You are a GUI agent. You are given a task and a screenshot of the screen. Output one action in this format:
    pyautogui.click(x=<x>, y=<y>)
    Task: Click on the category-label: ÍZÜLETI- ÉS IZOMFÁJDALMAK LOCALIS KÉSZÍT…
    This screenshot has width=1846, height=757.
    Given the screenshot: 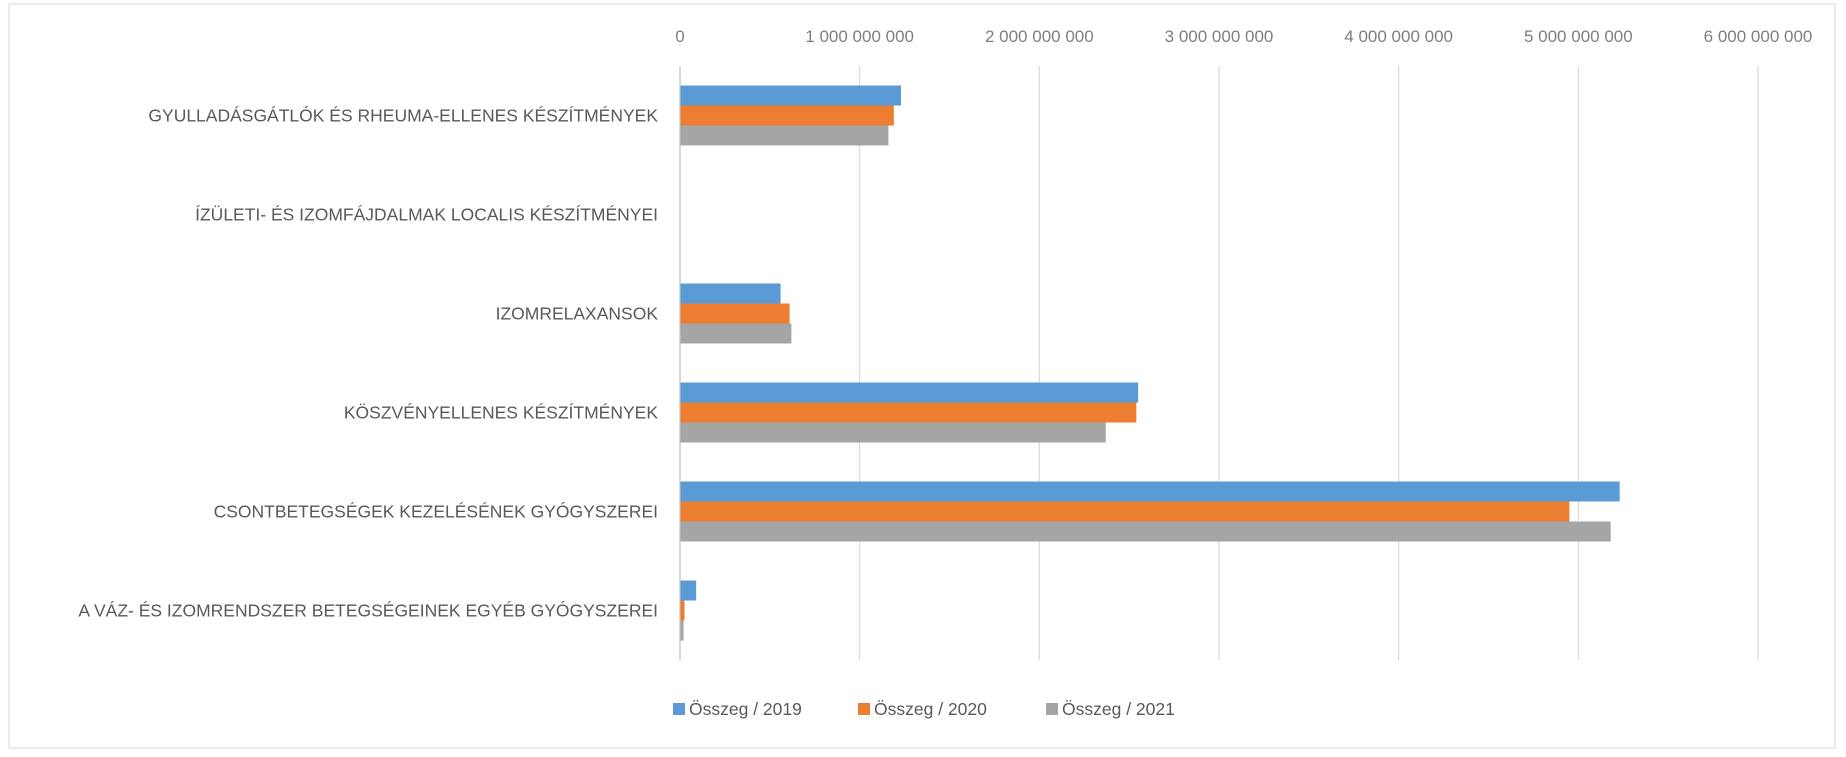 What is the action you would take?
    pyautogui.click(x=426, y=215)
    